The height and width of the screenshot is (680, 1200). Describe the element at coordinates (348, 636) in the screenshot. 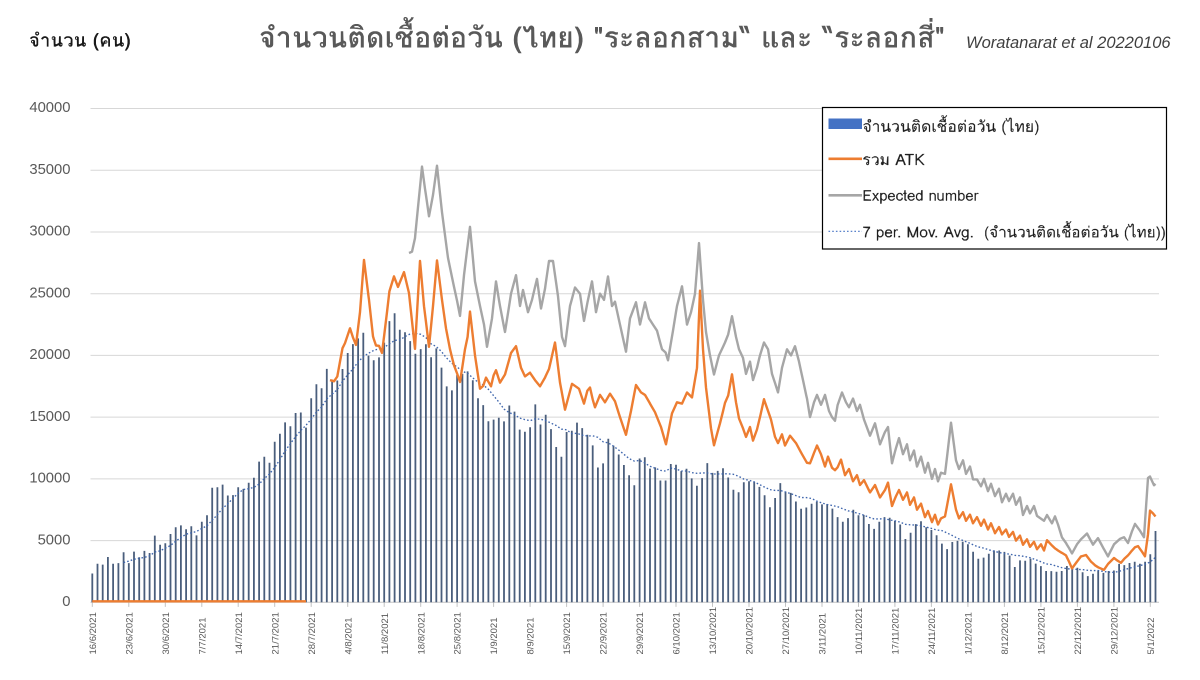

I see `svg-text: 4/8/2021` at that location.